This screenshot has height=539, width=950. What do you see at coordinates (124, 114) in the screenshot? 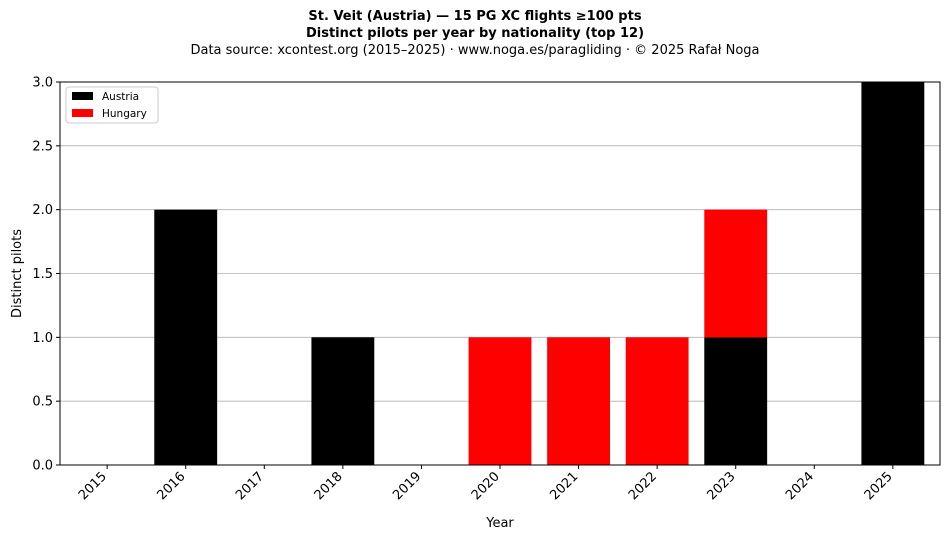
I see `legend-label-hungary: Hungary` at bounding box center [124, 114].